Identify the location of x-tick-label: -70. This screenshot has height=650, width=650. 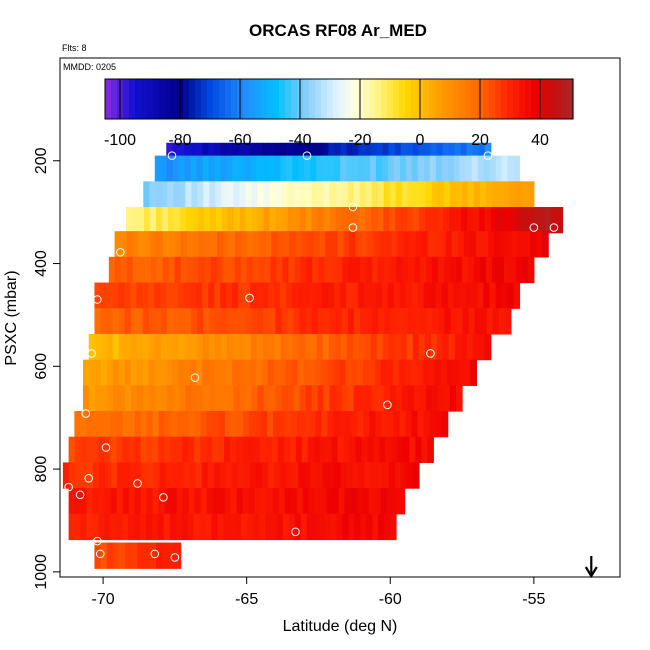
(103, 599).